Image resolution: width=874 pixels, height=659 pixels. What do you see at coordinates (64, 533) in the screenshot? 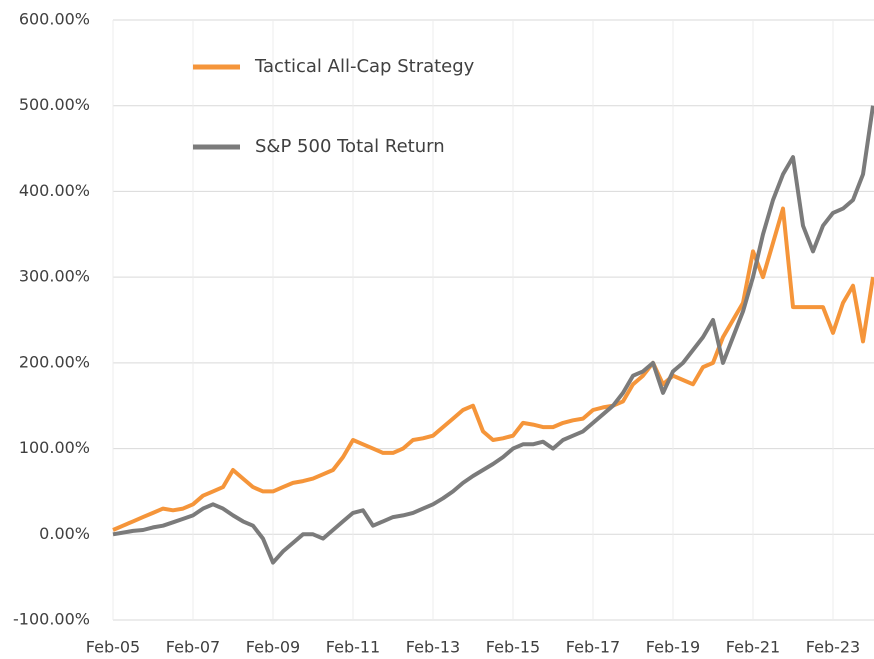
I see `y-tick-label: 0.00%` at bounding box center [64, 533].